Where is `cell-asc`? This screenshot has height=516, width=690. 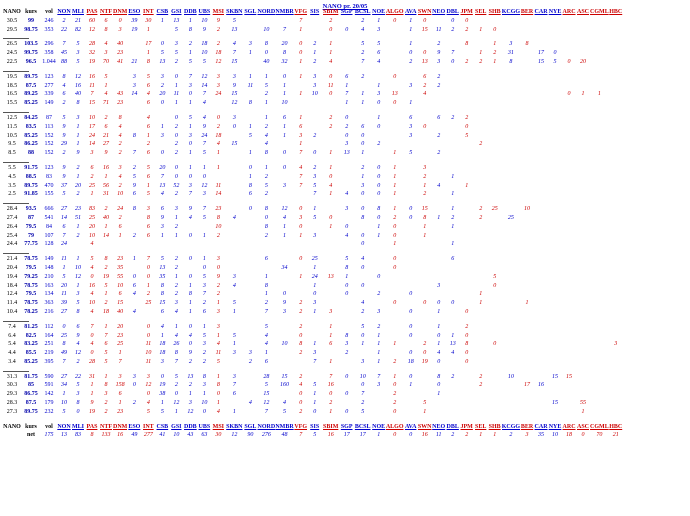 cell-asc is located at coordinates (583, 144).